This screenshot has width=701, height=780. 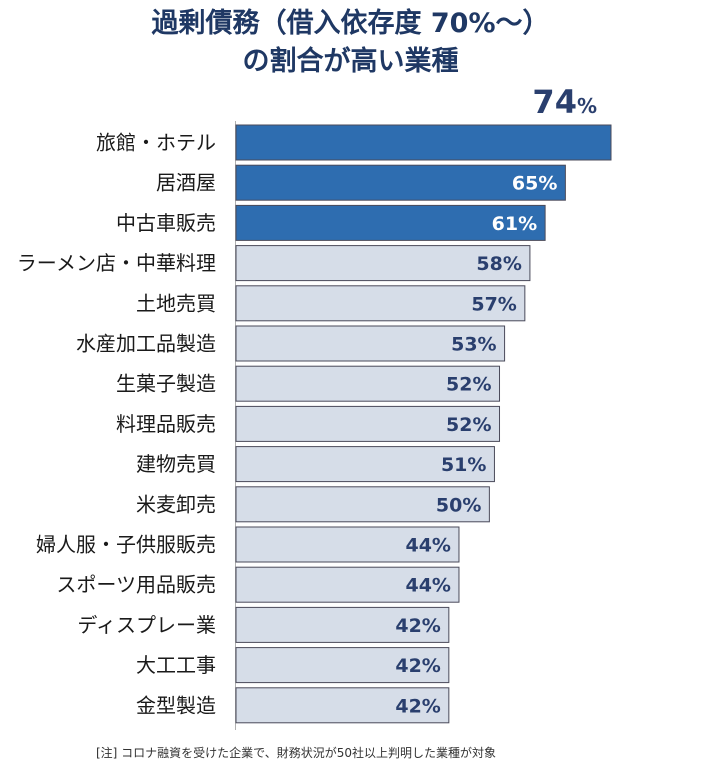 What do you see at coordinates (146, 344) in the screenshot?
I see `category-label: 水産加工品製造` at bounding box center [146, 344].